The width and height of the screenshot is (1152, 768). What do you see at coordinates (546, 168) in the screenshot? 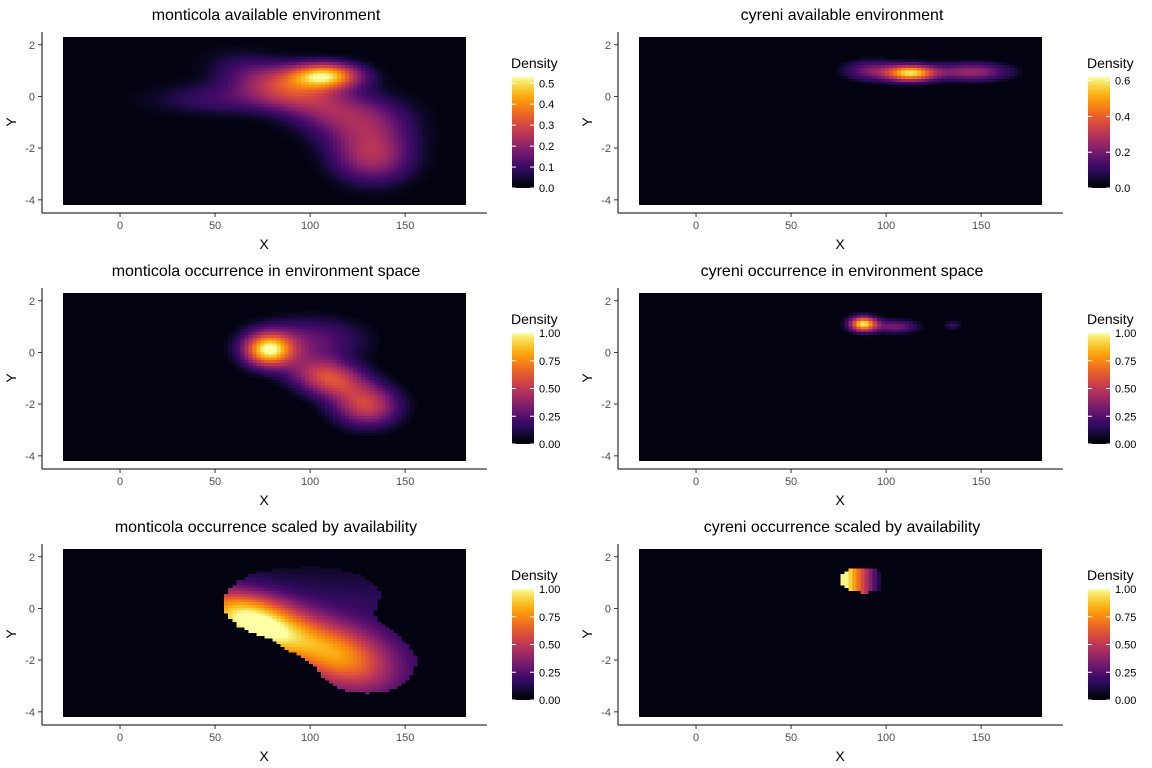
I see `legend-tick-label: 0.1` at bounding box center [546, 168].